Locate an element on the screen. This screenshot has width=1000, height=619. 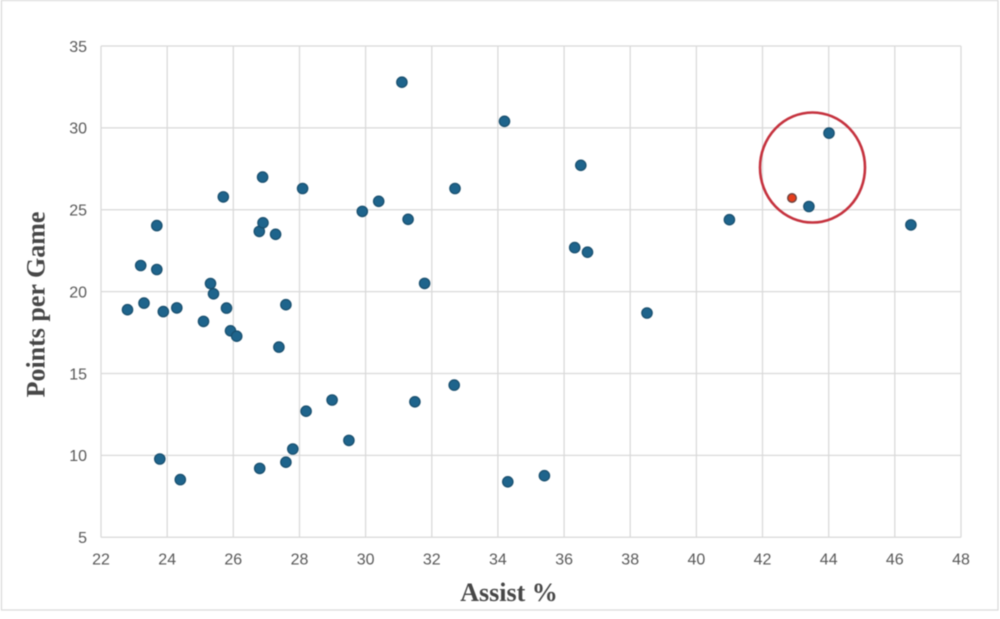
svg-text: 34 is located at coordinates (498, 560).